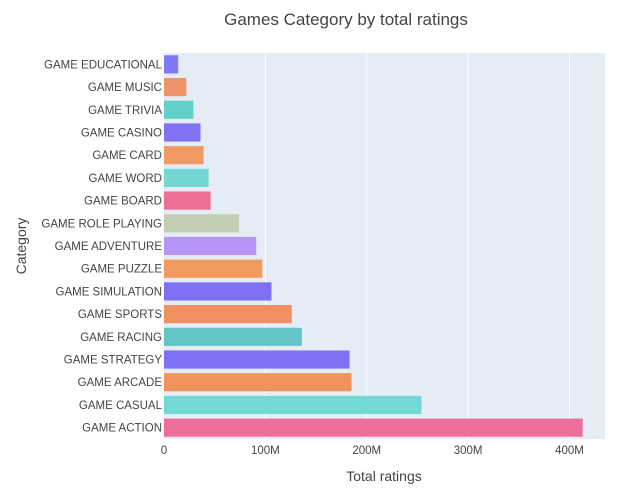  What do you see at coordinates (103, 65) in the screenshot?
I see `y-tick-label: GAME EDUCATIONAL` at bounding box center [103, 65].